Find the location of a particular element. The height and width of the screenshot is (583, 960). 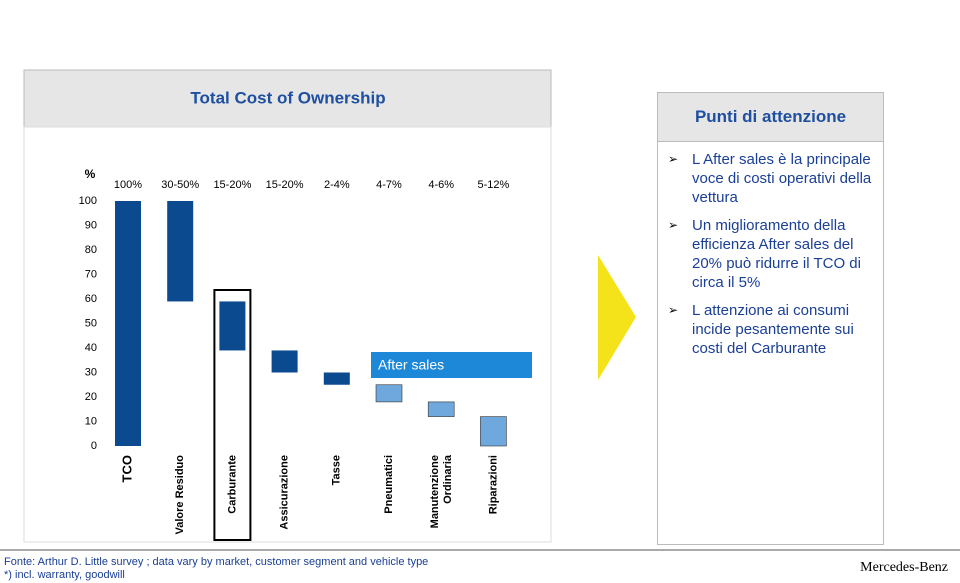

y-tick-label: 80 is located at coordinates (91, 250).